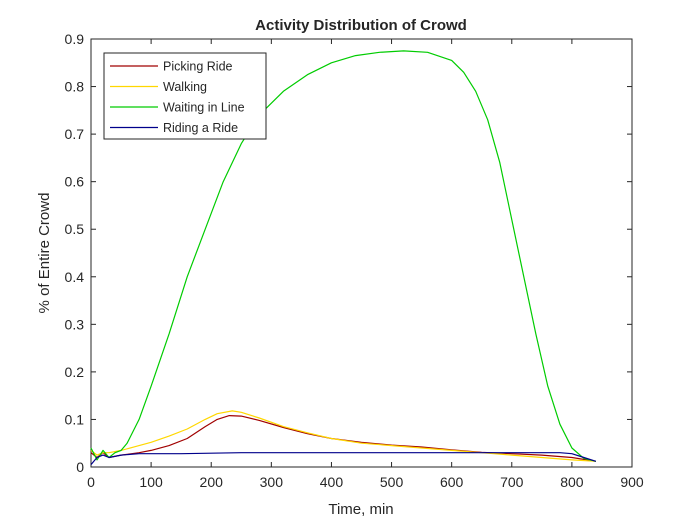  Describe the element at coordinates (151, 482) in the screenshot. I see `x-tick-label: 100` at that location.